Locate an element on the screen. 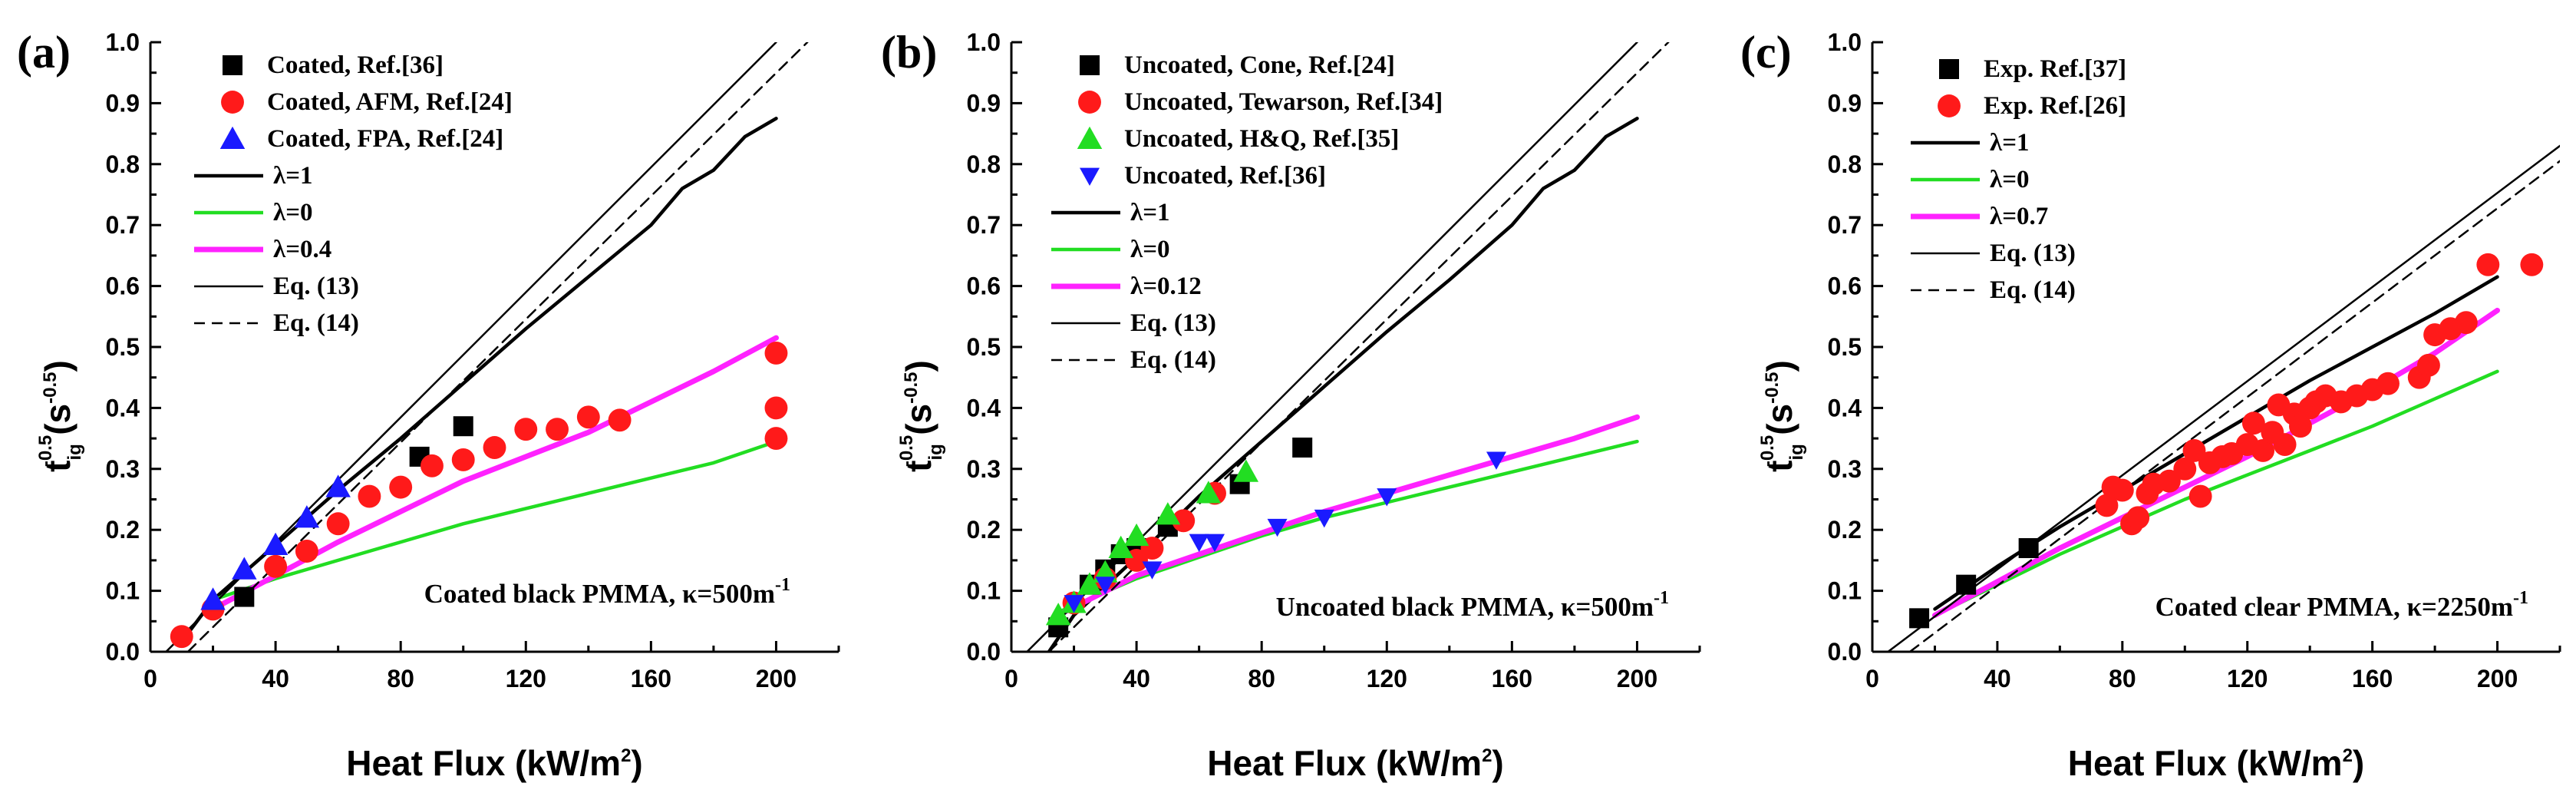 Image resolution: width=2576 pixels, height=793 pixels. x-tick-label: 160 is located at coordinates (1512, 678).